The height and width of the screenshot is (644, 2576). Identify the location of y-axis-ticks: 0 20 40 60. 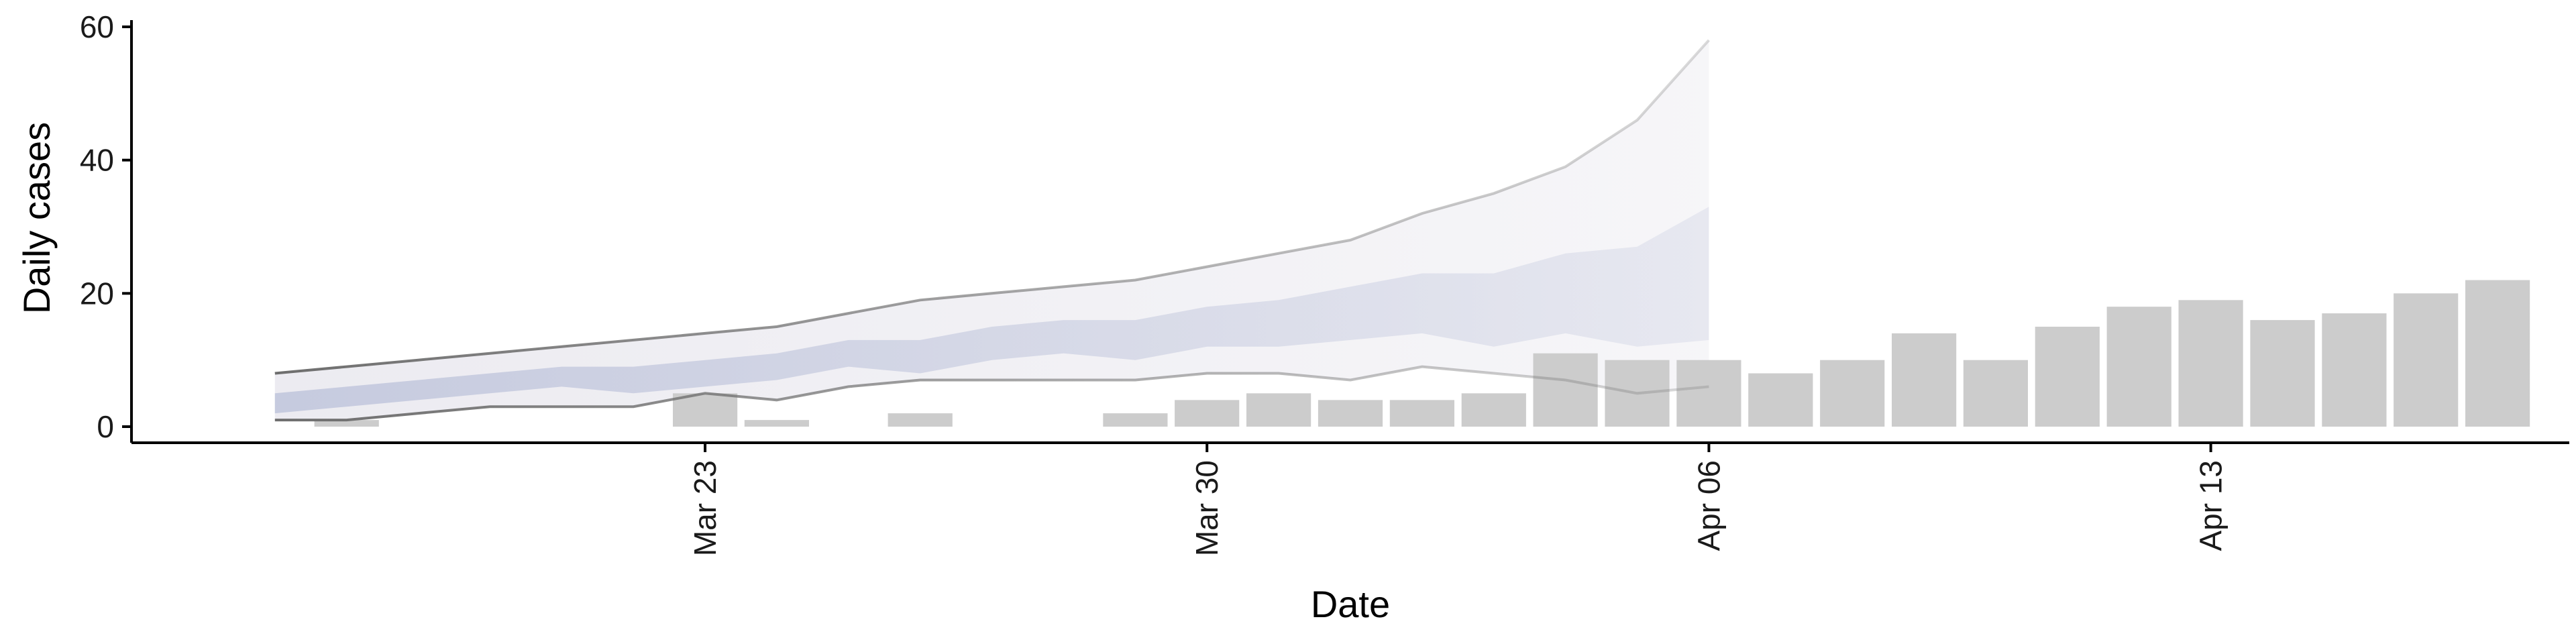
(105, 226).